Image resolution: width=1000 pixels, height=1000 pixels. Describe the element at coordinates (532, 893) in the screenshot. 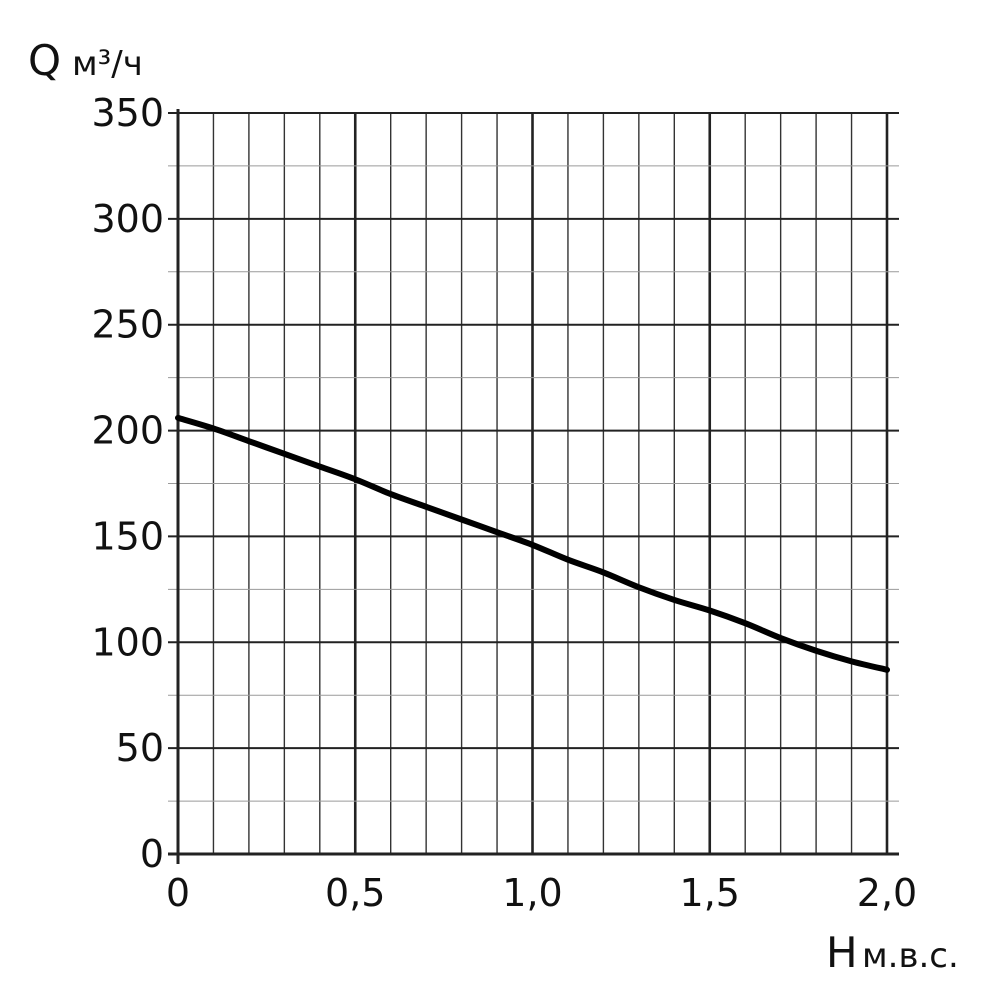

I see `x-tick-label: 1,0` at that location.